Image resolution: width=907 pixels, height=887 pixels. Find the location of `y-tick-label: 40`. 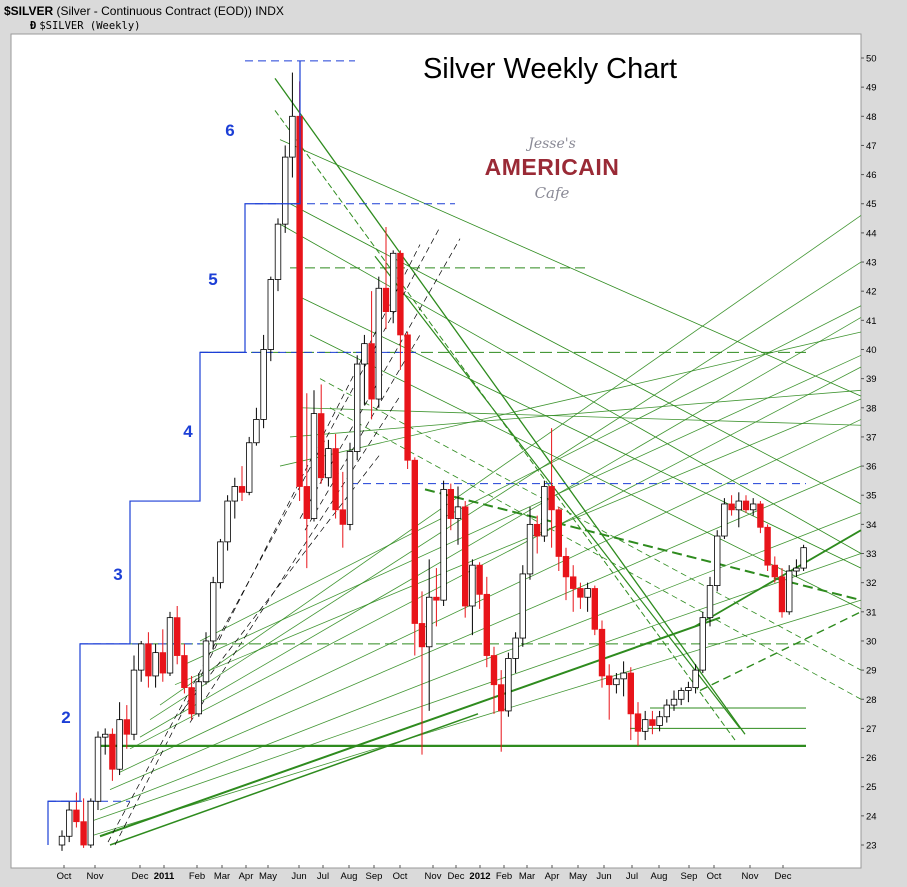

y-tick-label: 40 is located at coordinates (871, 350).